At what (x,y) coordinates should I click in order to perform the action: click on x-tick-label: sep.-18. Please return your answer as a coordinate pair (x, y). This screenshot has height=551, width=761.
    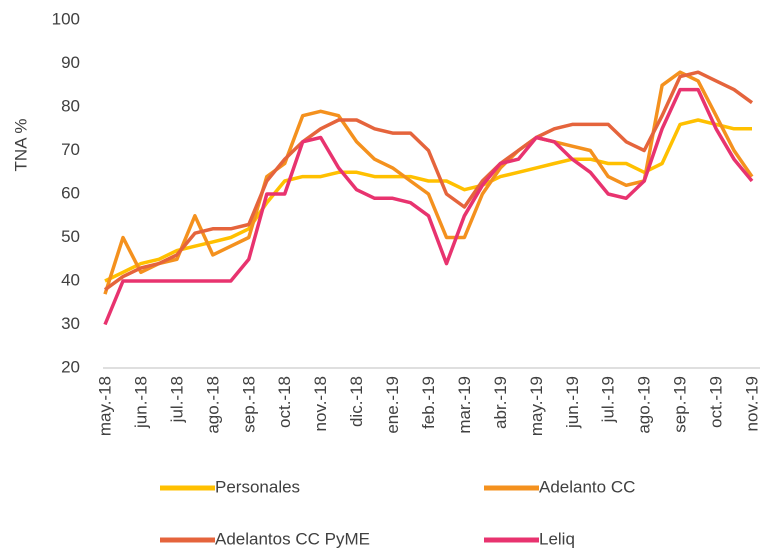
    Looking at the image, I should click on (248, 404).